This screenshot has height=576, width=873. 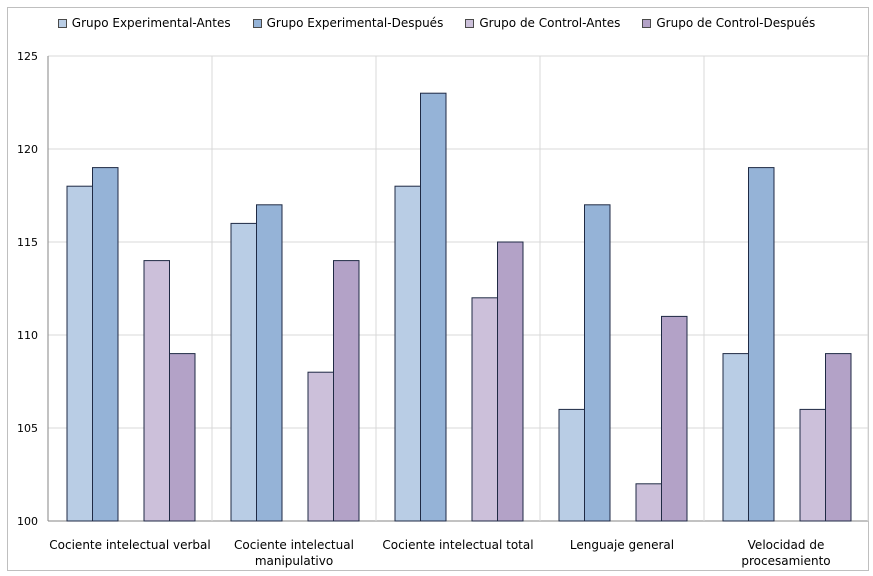 What do you see at coordinates (151, 23) in the screenshot?
I see `legend-label: Grupo Experimental-Antes` at bounding box center [151, 23].